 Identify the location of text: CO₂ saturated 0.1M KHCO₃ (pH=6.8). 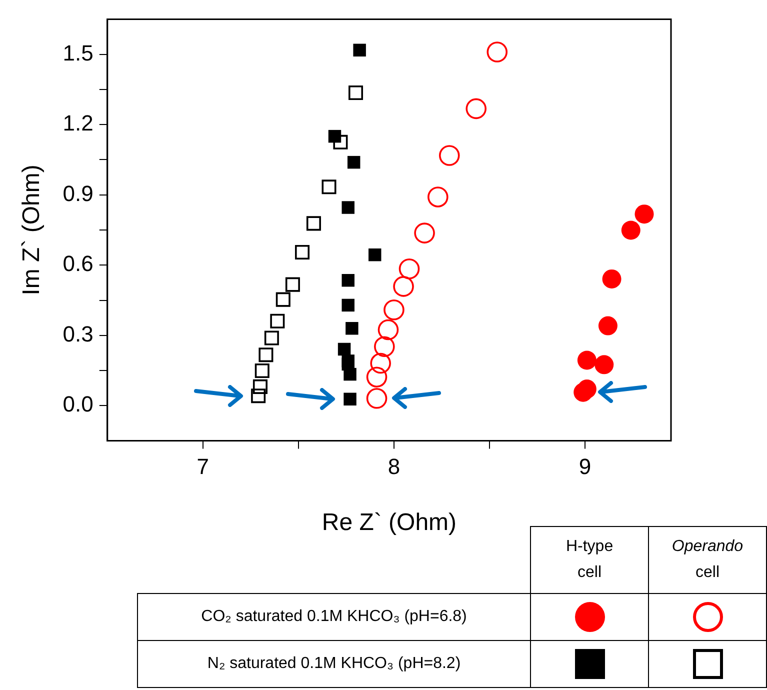
(334, 617).